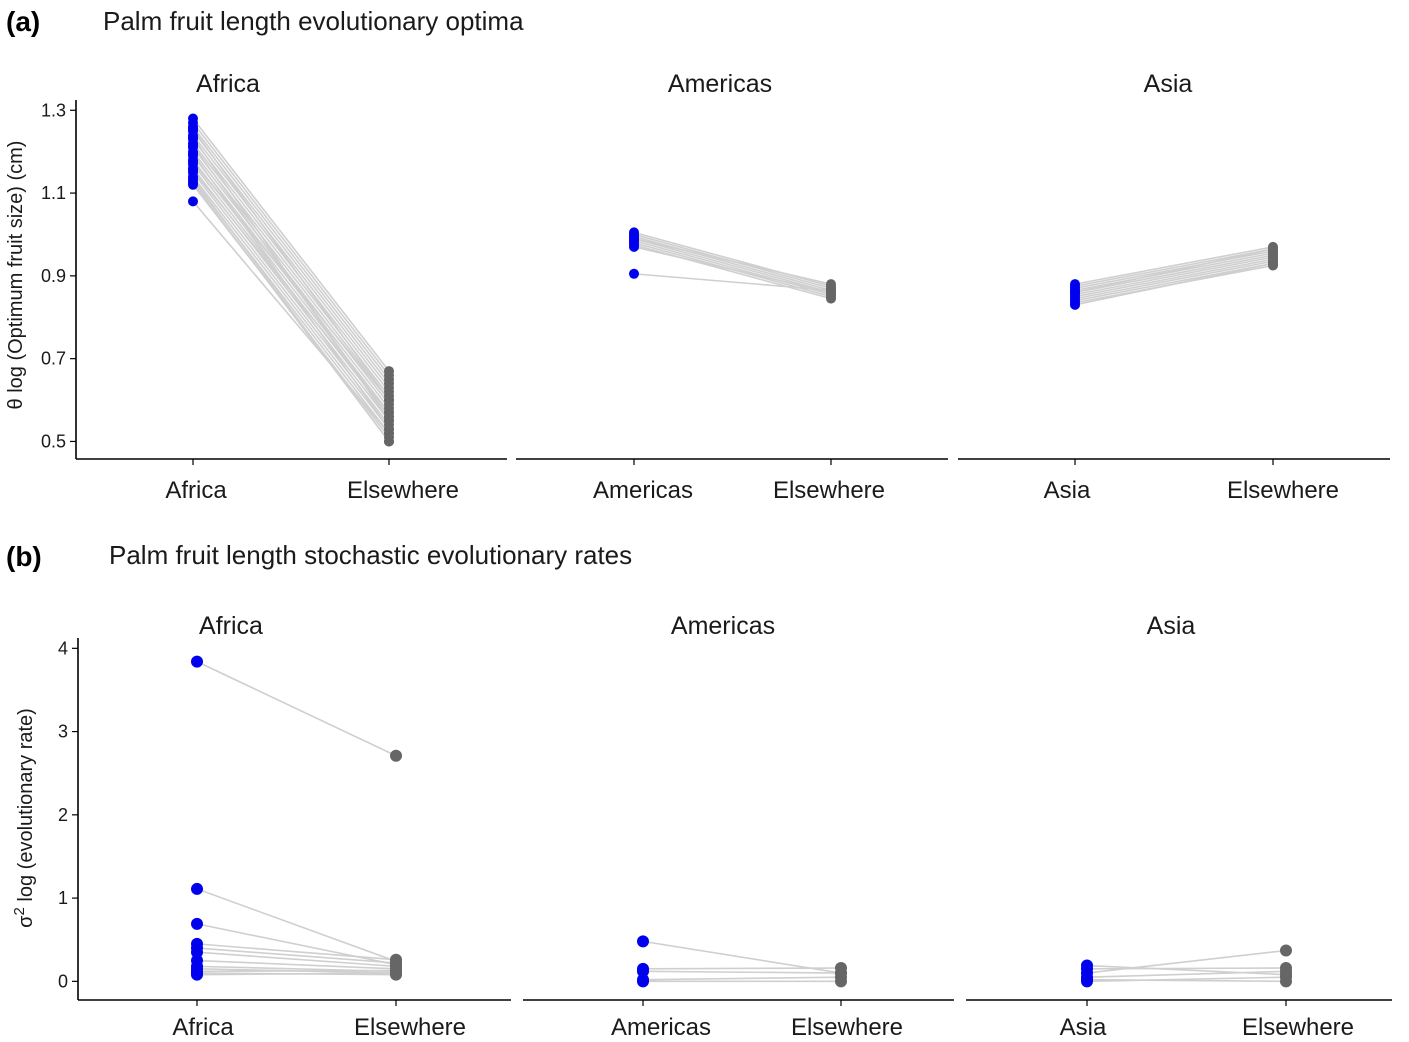  What do you see at coordinates (53, 276) in the screenshot?
I see `y-tick-label: 0.9` at bounding box center [53, 276].